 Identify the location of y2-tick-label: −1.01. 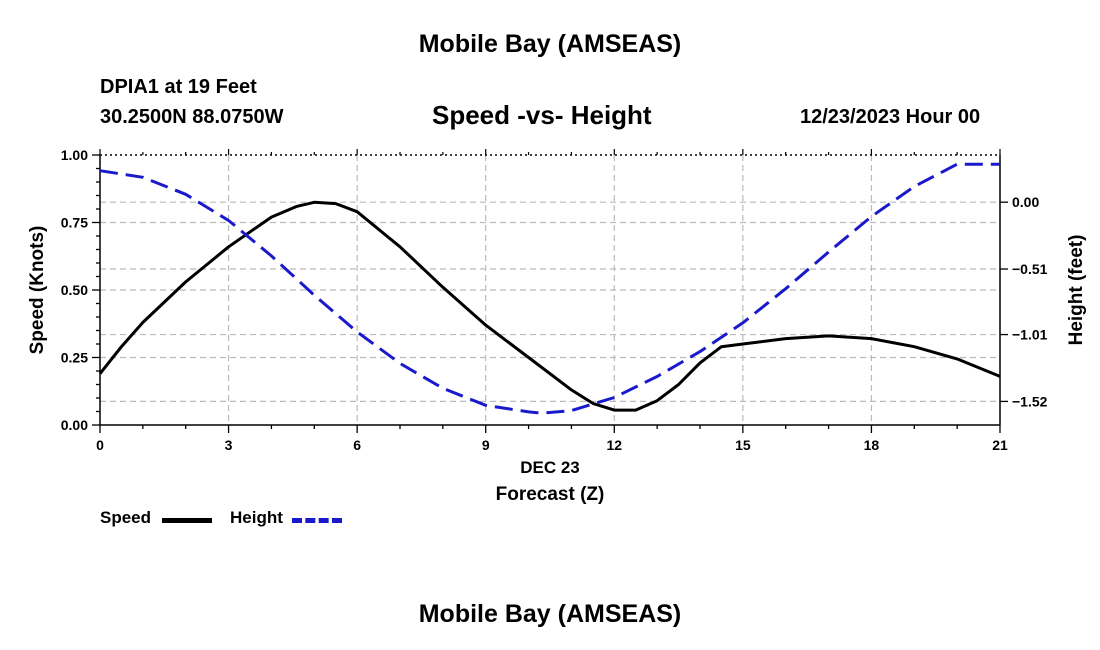
(1030, 335).